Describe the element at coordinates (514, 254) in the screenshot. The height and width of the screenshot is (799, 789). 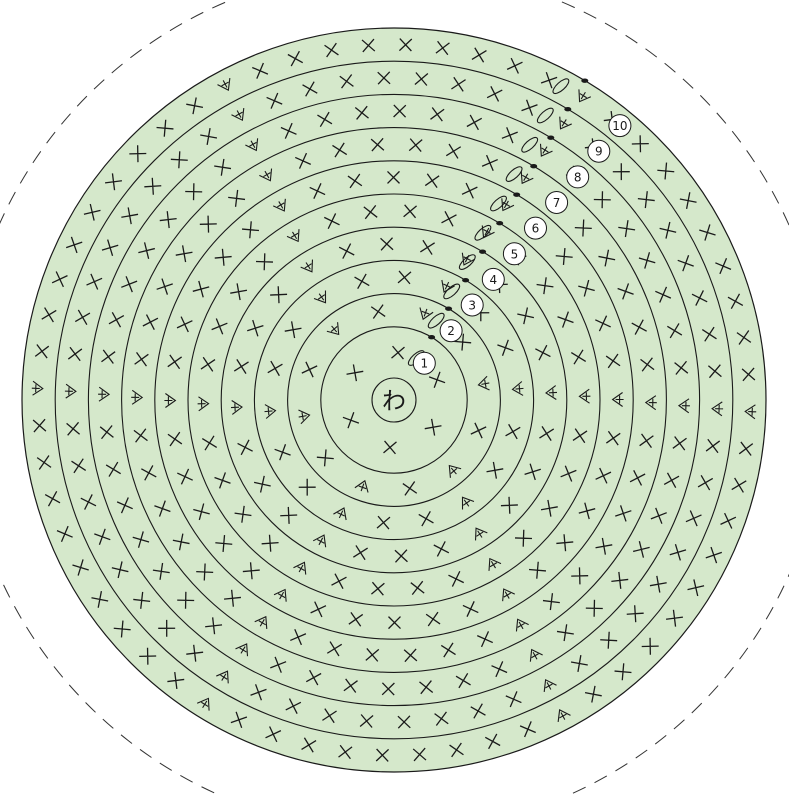
I see `round-number-badge: 5` at that location.